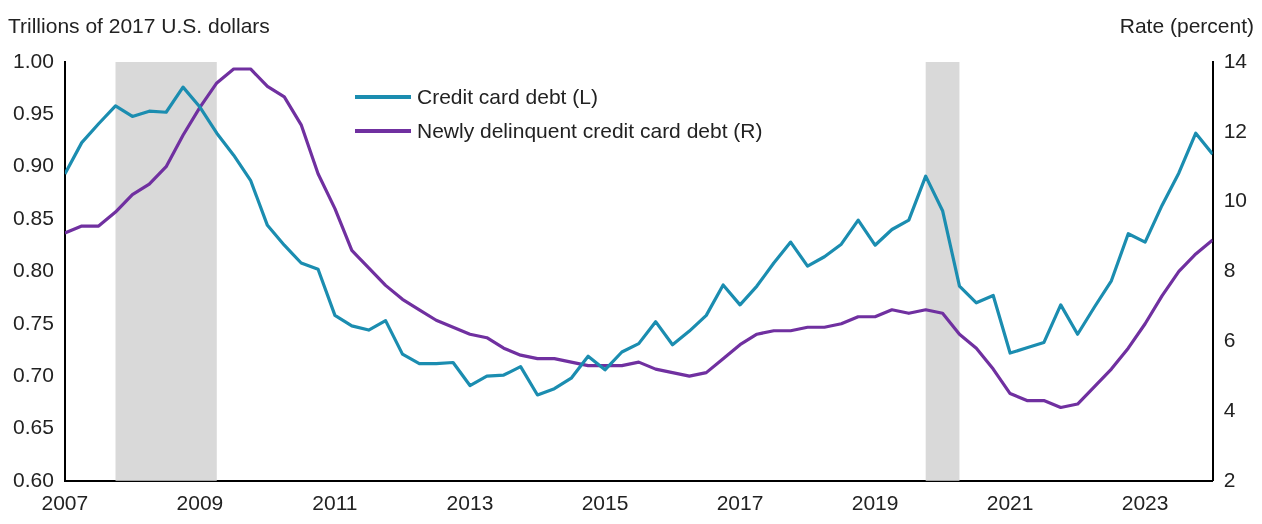 The width and height of the screenshot is (1262, 524). What do you see at coordinates (740, 503) in the screenshot?
I see `x-tick-label: 2017` at bounding box center [740, 503].